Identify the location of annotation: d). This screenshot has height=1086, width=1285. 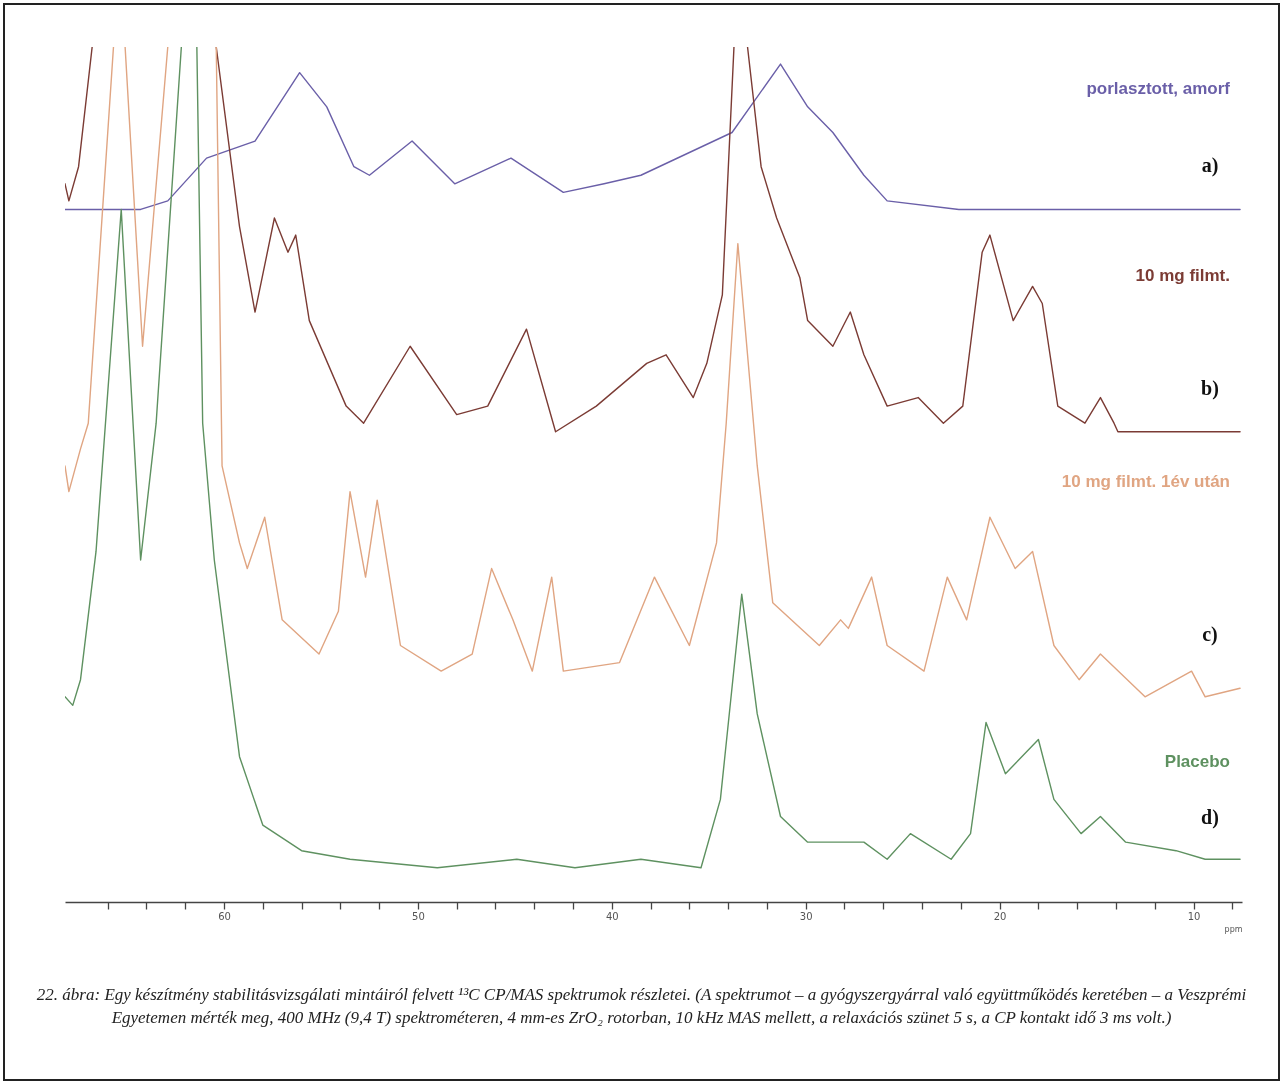
(1210, 818).